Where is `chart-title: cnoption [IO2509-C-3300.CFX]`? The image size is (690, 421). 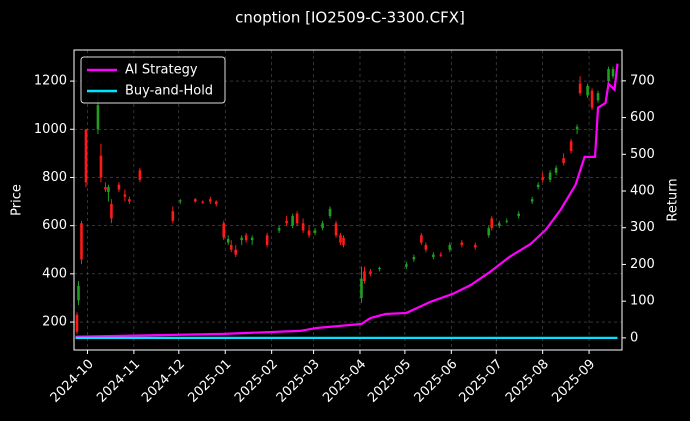
chart-title: cnoption [IO2509-C-3300.CFX] is located at coordinates (350, 18).